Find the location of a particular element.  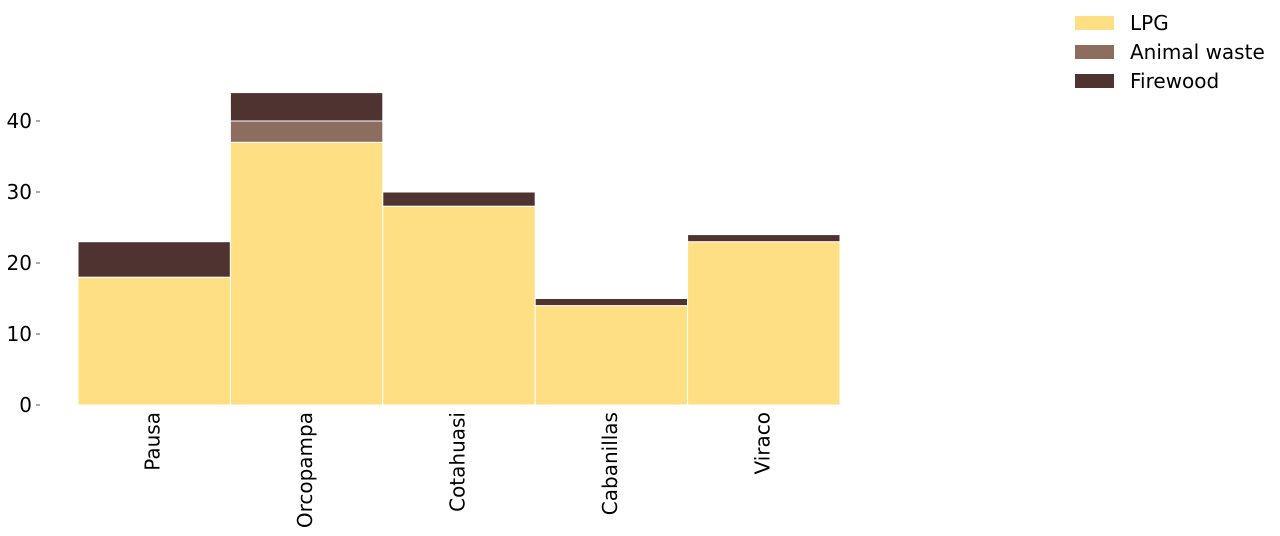

bar-orcopampa-lpg is located at coordinates (306, 273).